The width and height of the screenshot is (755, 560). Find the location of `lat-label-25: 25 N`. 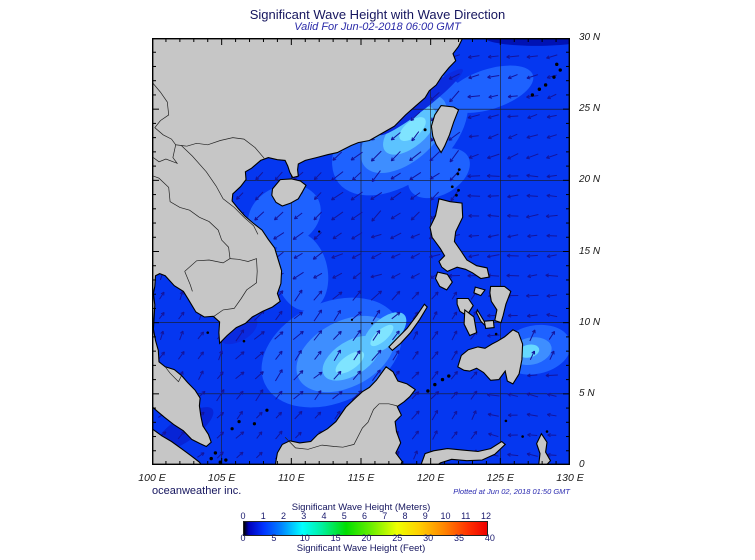

lat-label-25: 25 N is located at coordinates (590, 109).